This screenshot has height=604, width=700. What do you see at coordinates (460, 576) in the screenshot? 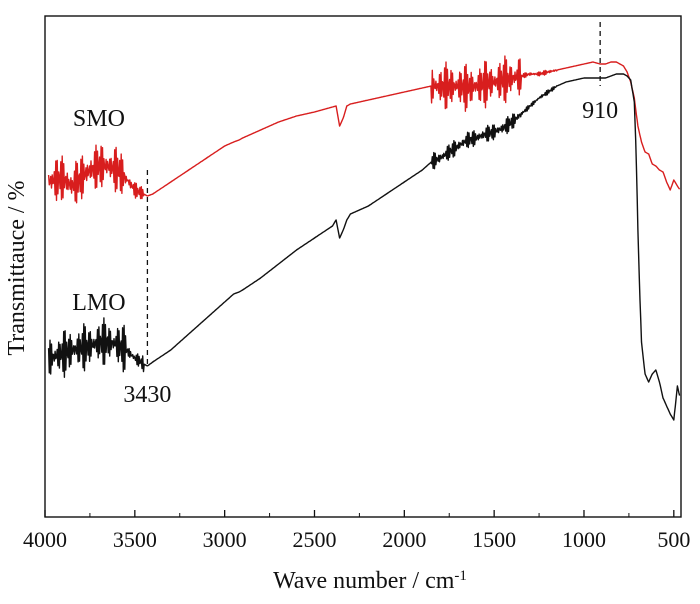
I see `x-axis-title-superscript: -1` at bounding box center [460, 576].